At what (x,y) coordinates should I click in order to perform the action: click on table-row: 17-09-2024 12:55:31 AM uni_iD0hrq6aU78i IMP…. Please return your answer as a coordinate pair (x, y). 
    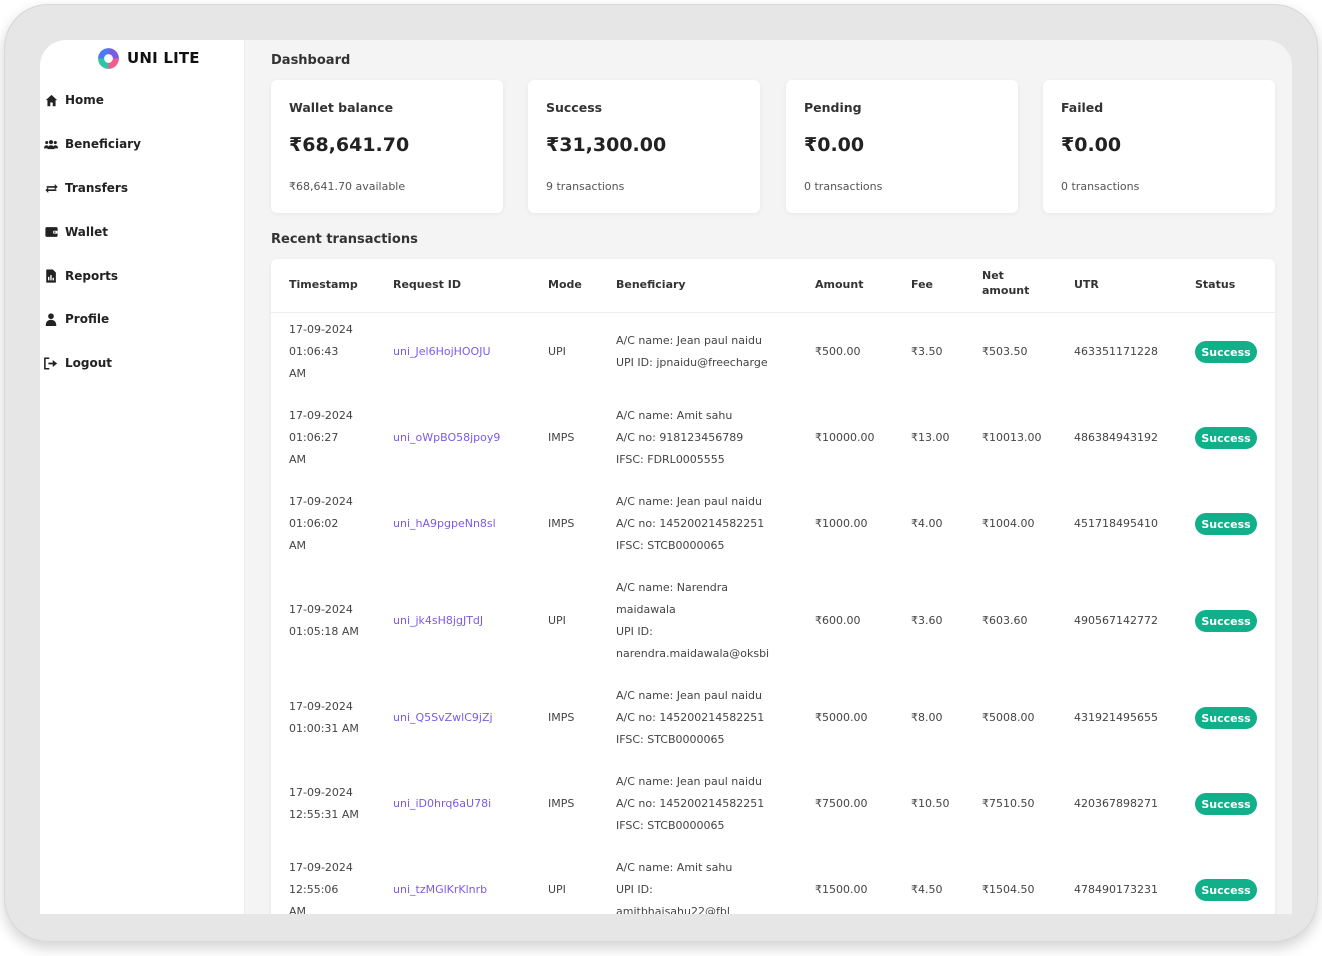
    Looking at the image, I should click on (773, 804).